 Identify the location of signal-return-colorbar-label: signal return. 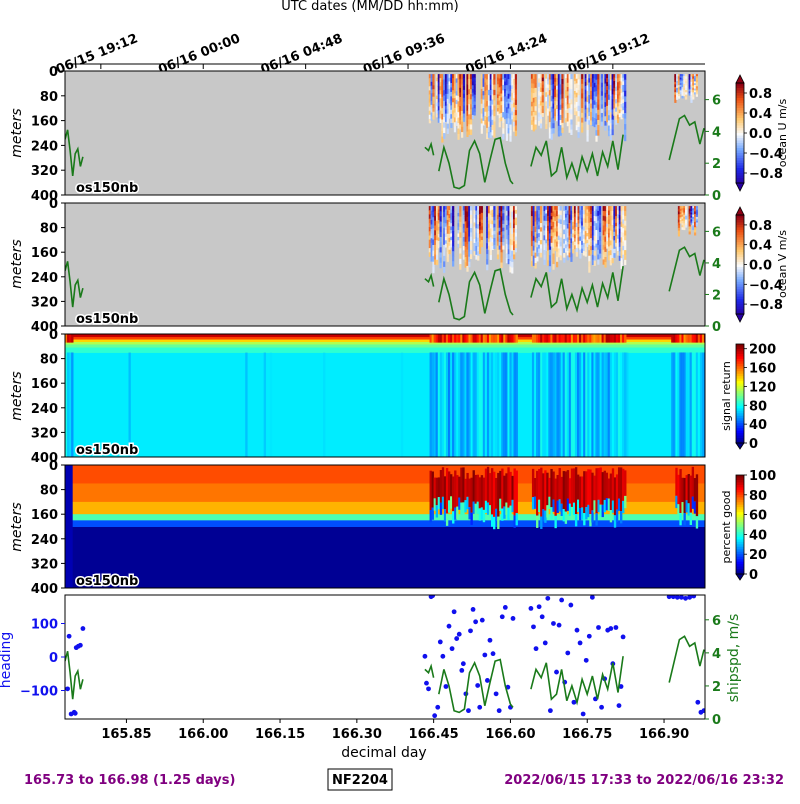
(726, 396).